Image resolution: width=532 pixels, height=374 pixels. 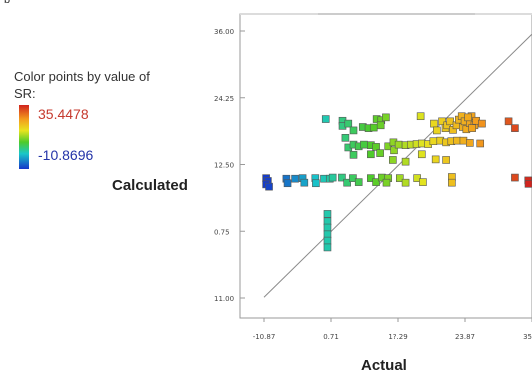 I want to click on panel-letter: b, so click(x=7, y=3).